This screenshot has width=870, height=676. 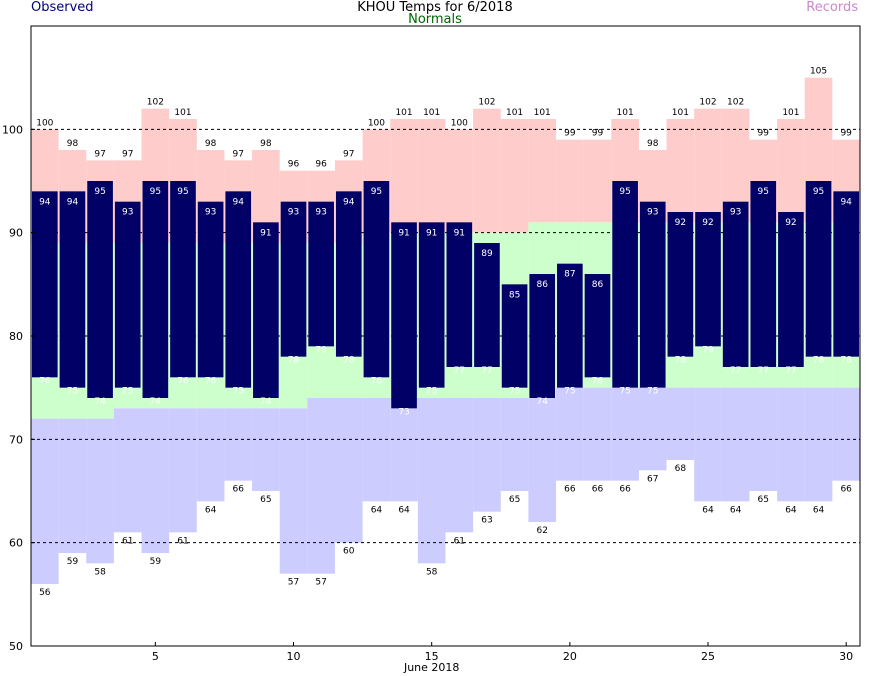 I want to click on record-high-label: 100, so click(x=376, y=123).